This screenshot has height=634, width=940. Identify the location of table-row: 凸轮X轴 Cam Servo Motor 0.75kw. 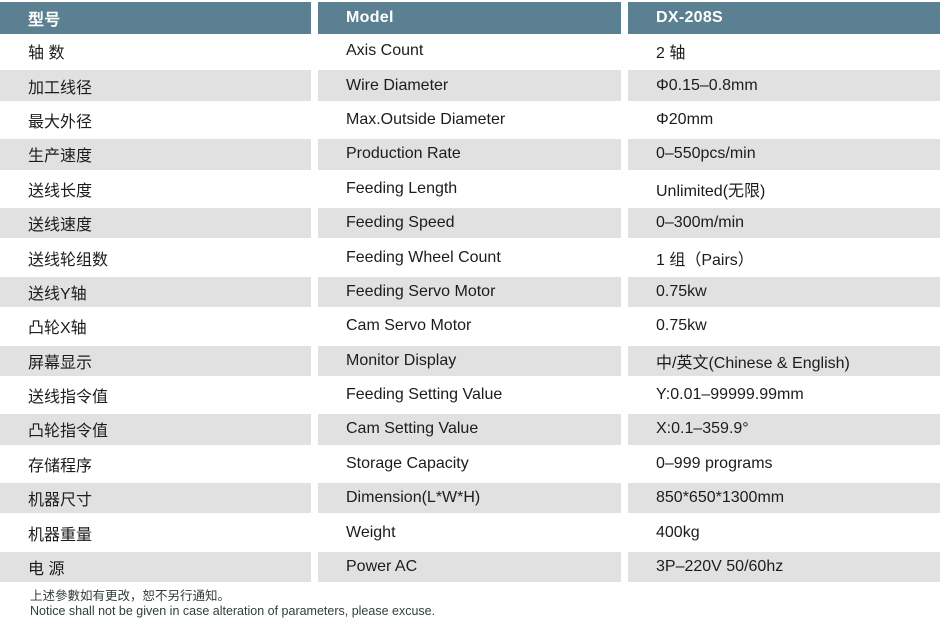
(470, 326).